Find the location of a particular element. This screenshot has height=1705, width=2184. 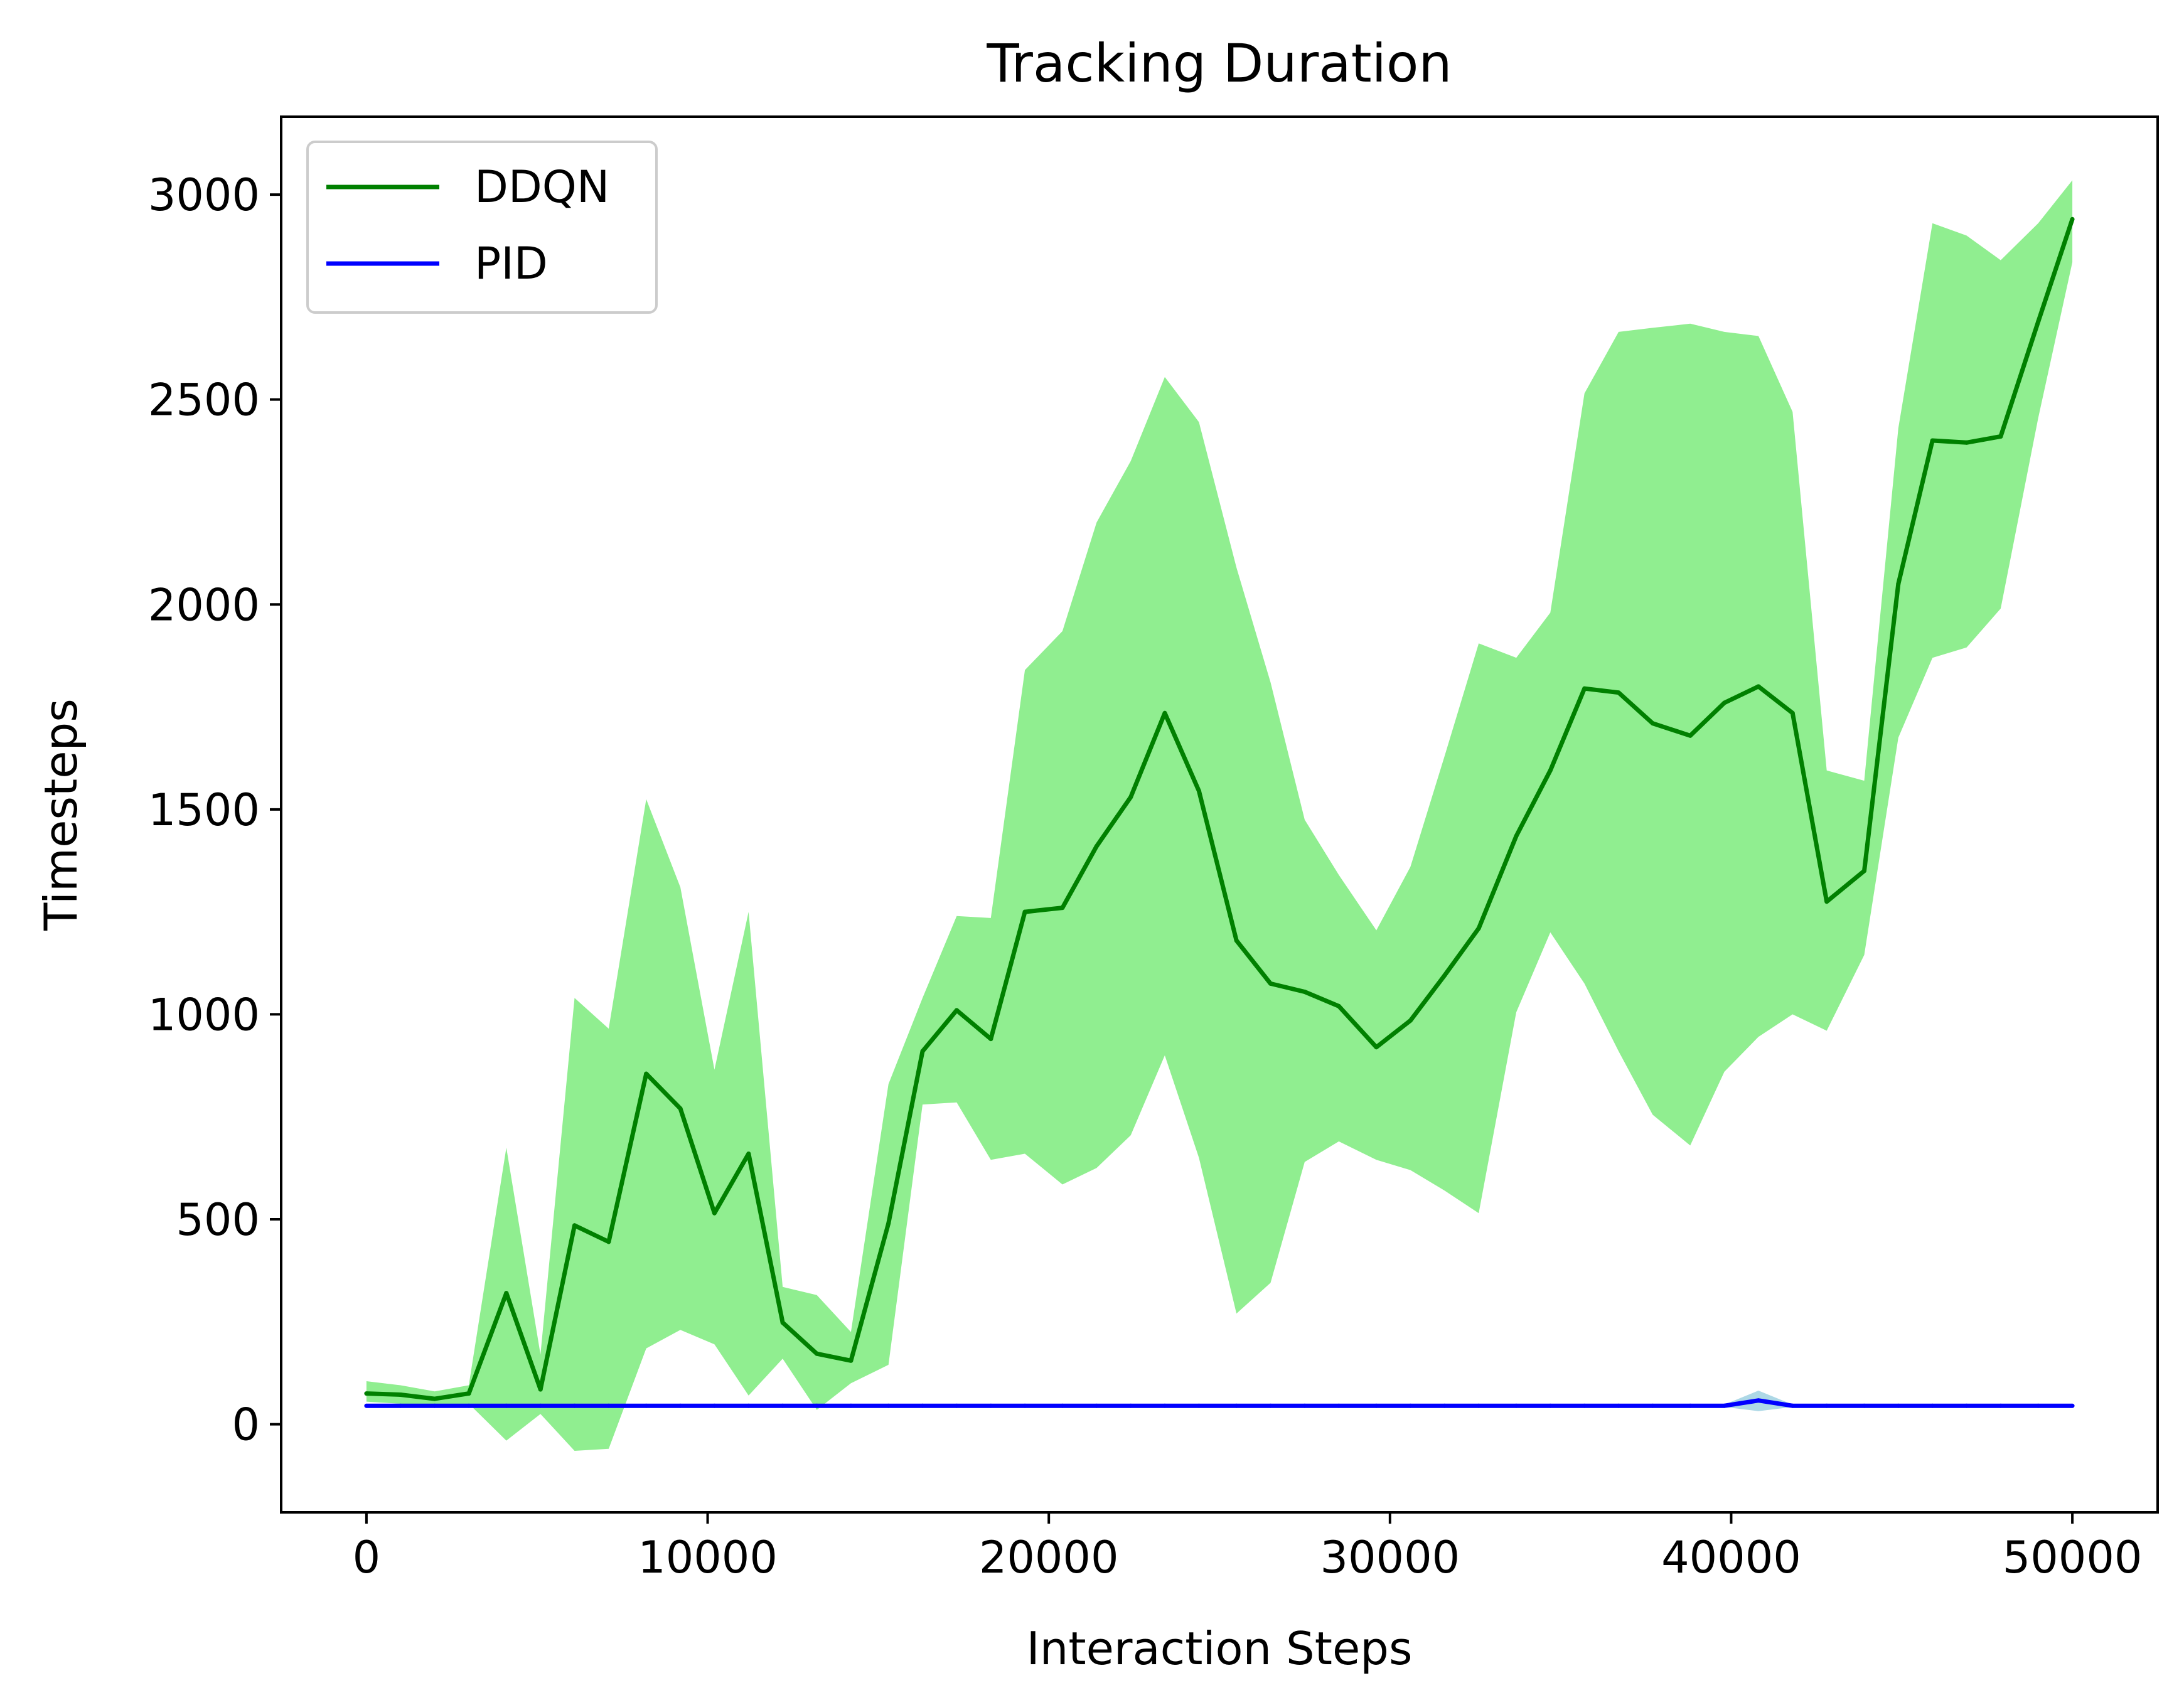

x-tick-label: 0 is located at coordinates (367, 1558).